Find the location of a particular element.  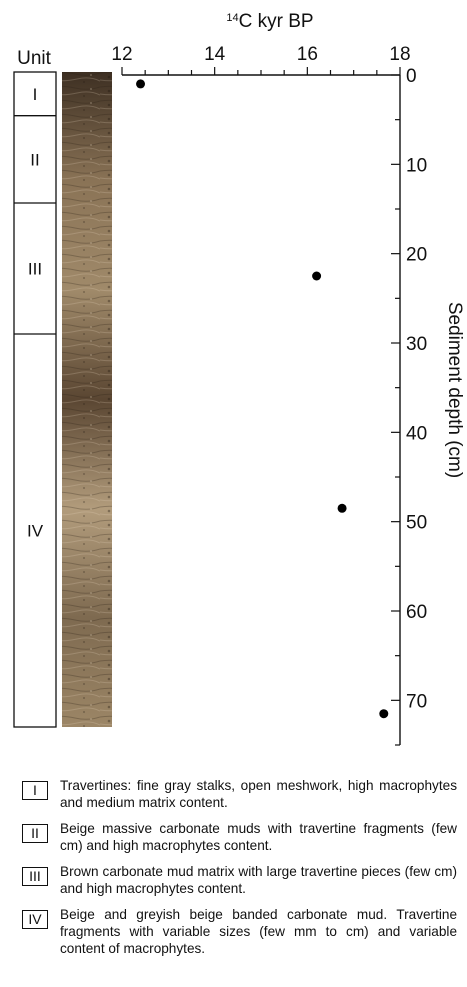

core-image is located at coordinates (87, 399).